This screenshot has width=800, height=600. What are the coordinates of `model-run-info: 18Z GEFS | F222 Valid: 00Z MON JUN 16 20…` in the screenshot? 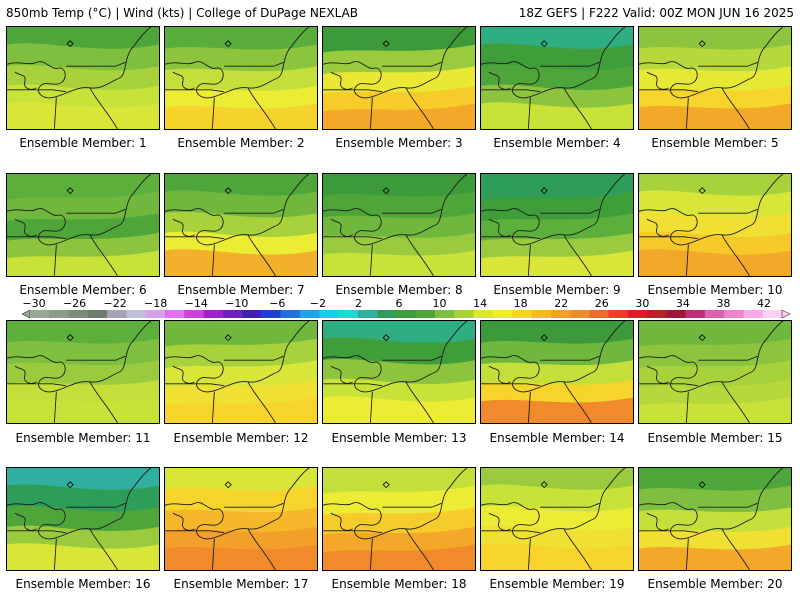 It's located at (656, 13).